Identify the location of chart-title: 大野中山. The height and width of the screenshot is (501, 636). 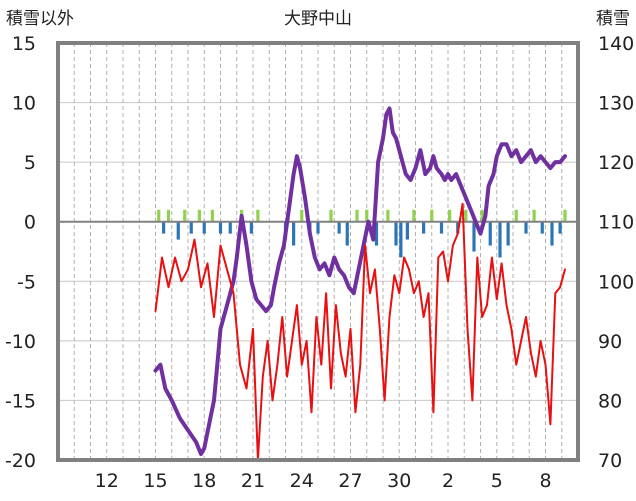
(318, 19).